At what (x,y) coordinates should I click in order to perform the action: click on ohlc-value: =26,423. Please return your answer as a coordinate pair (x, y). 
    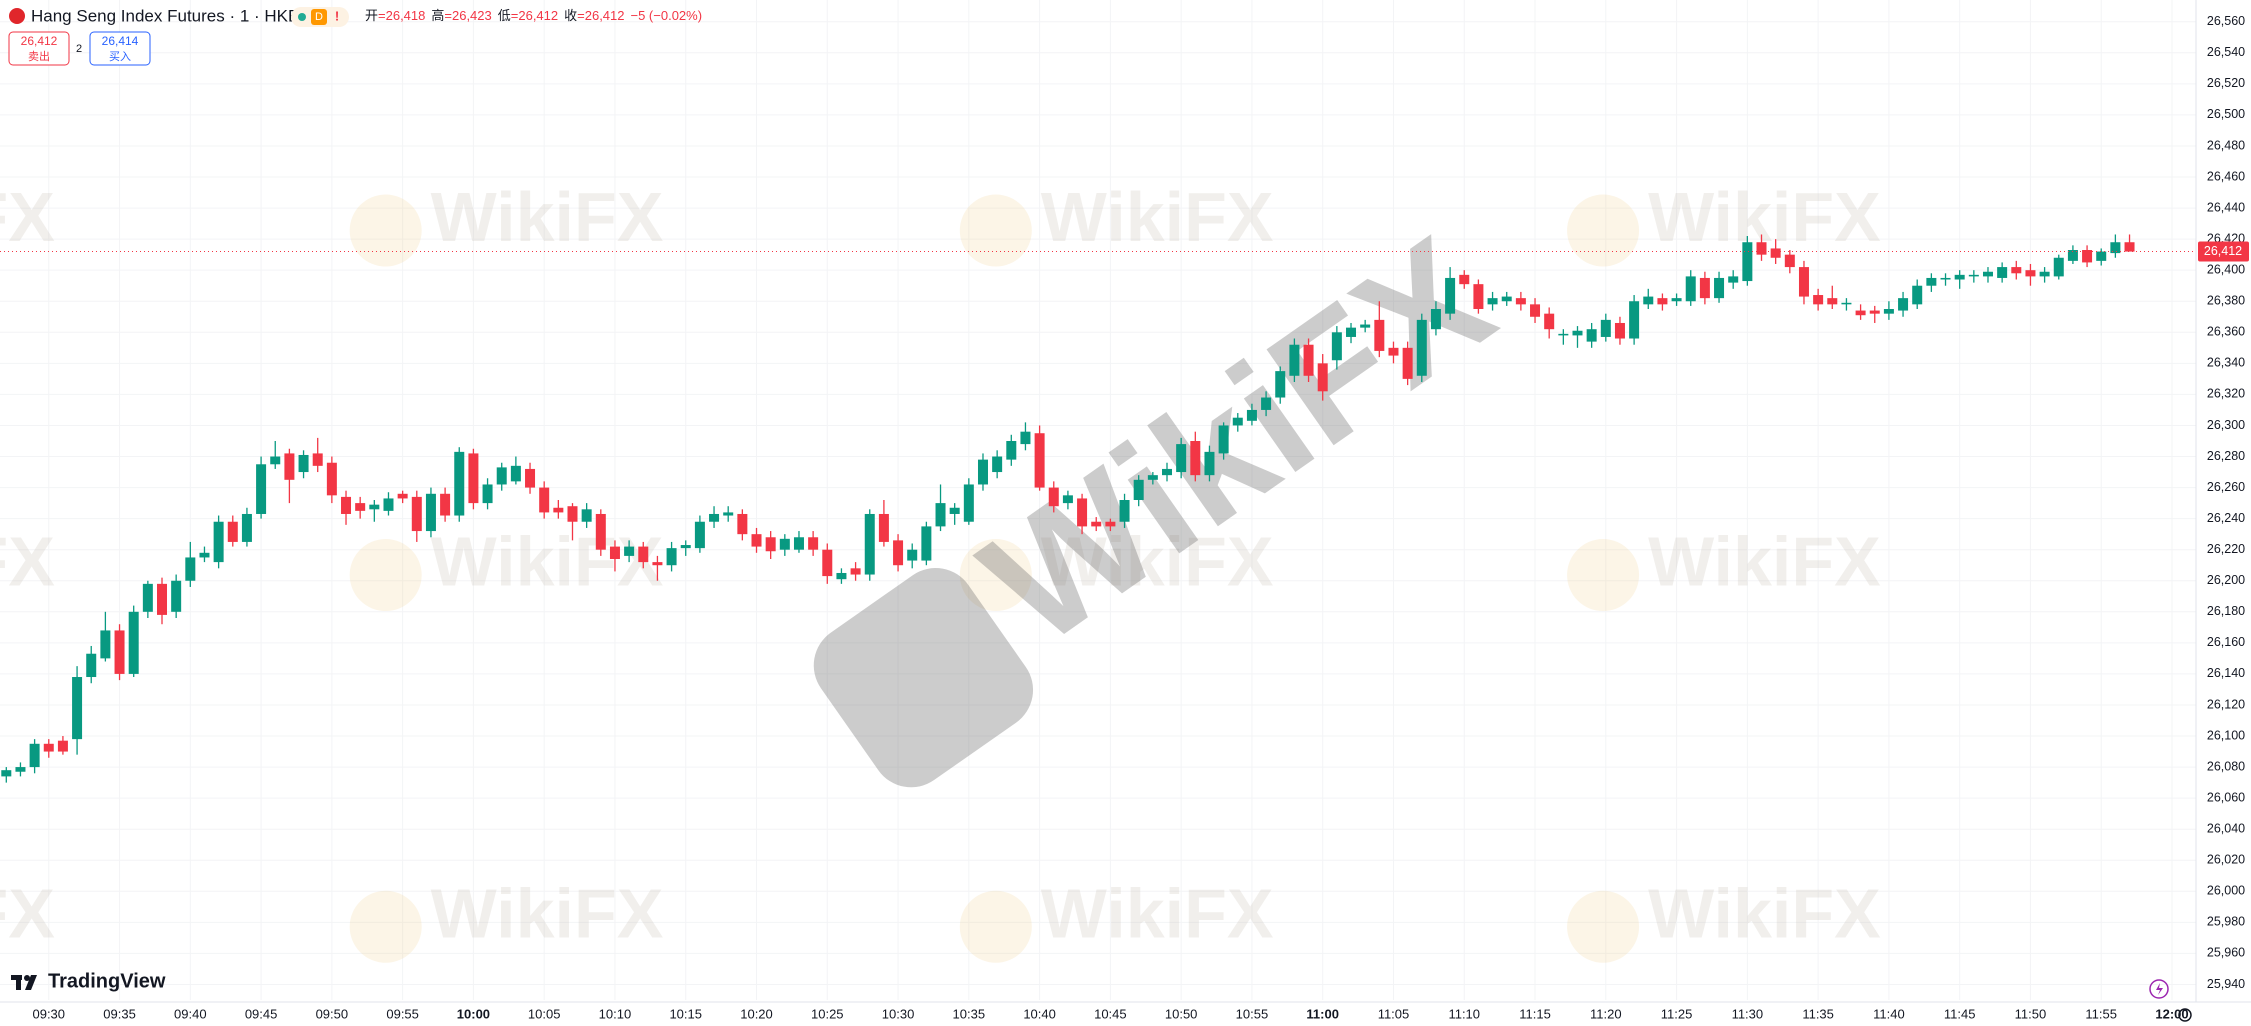
    Looking at the image, I should click on (467, 15).